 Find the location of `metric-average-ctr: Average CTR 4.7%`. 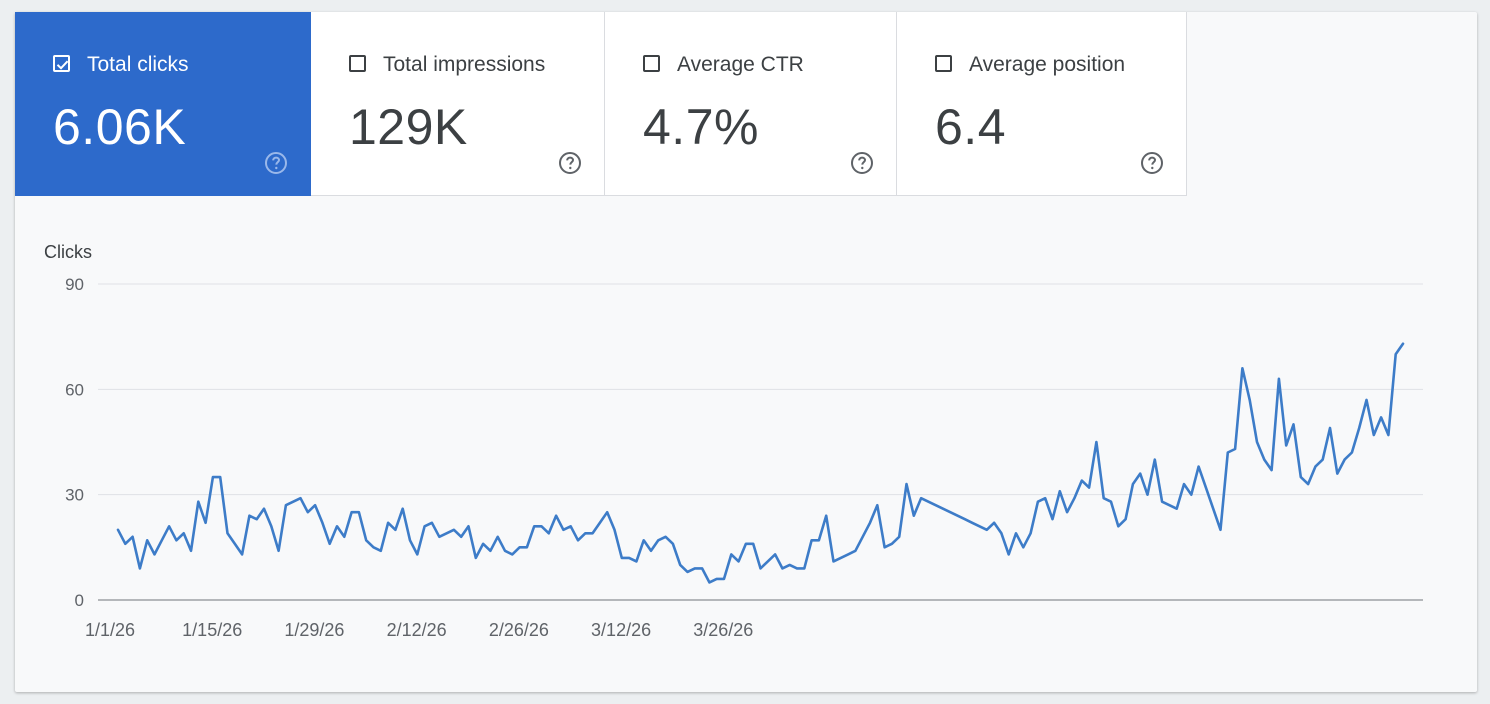

metric-average-ctr: Average CTR 4.7% is located at coordinates (751, 104).